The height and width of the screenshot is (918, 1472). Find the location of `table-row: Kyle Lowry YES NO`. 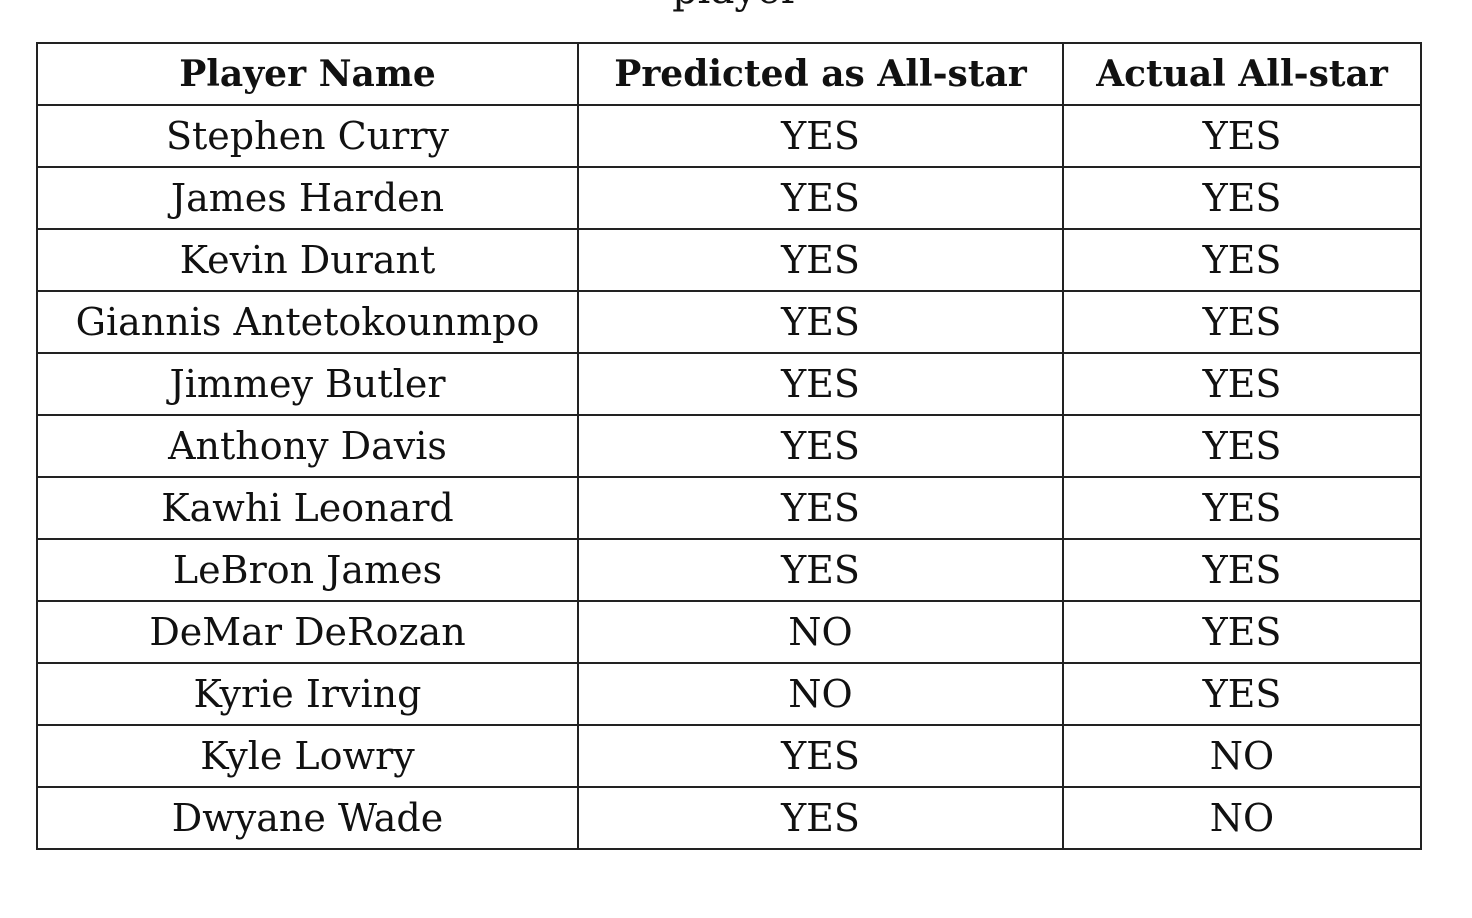

table-row: Kyle Lowry YES NO is located at coordinates (729, 756).